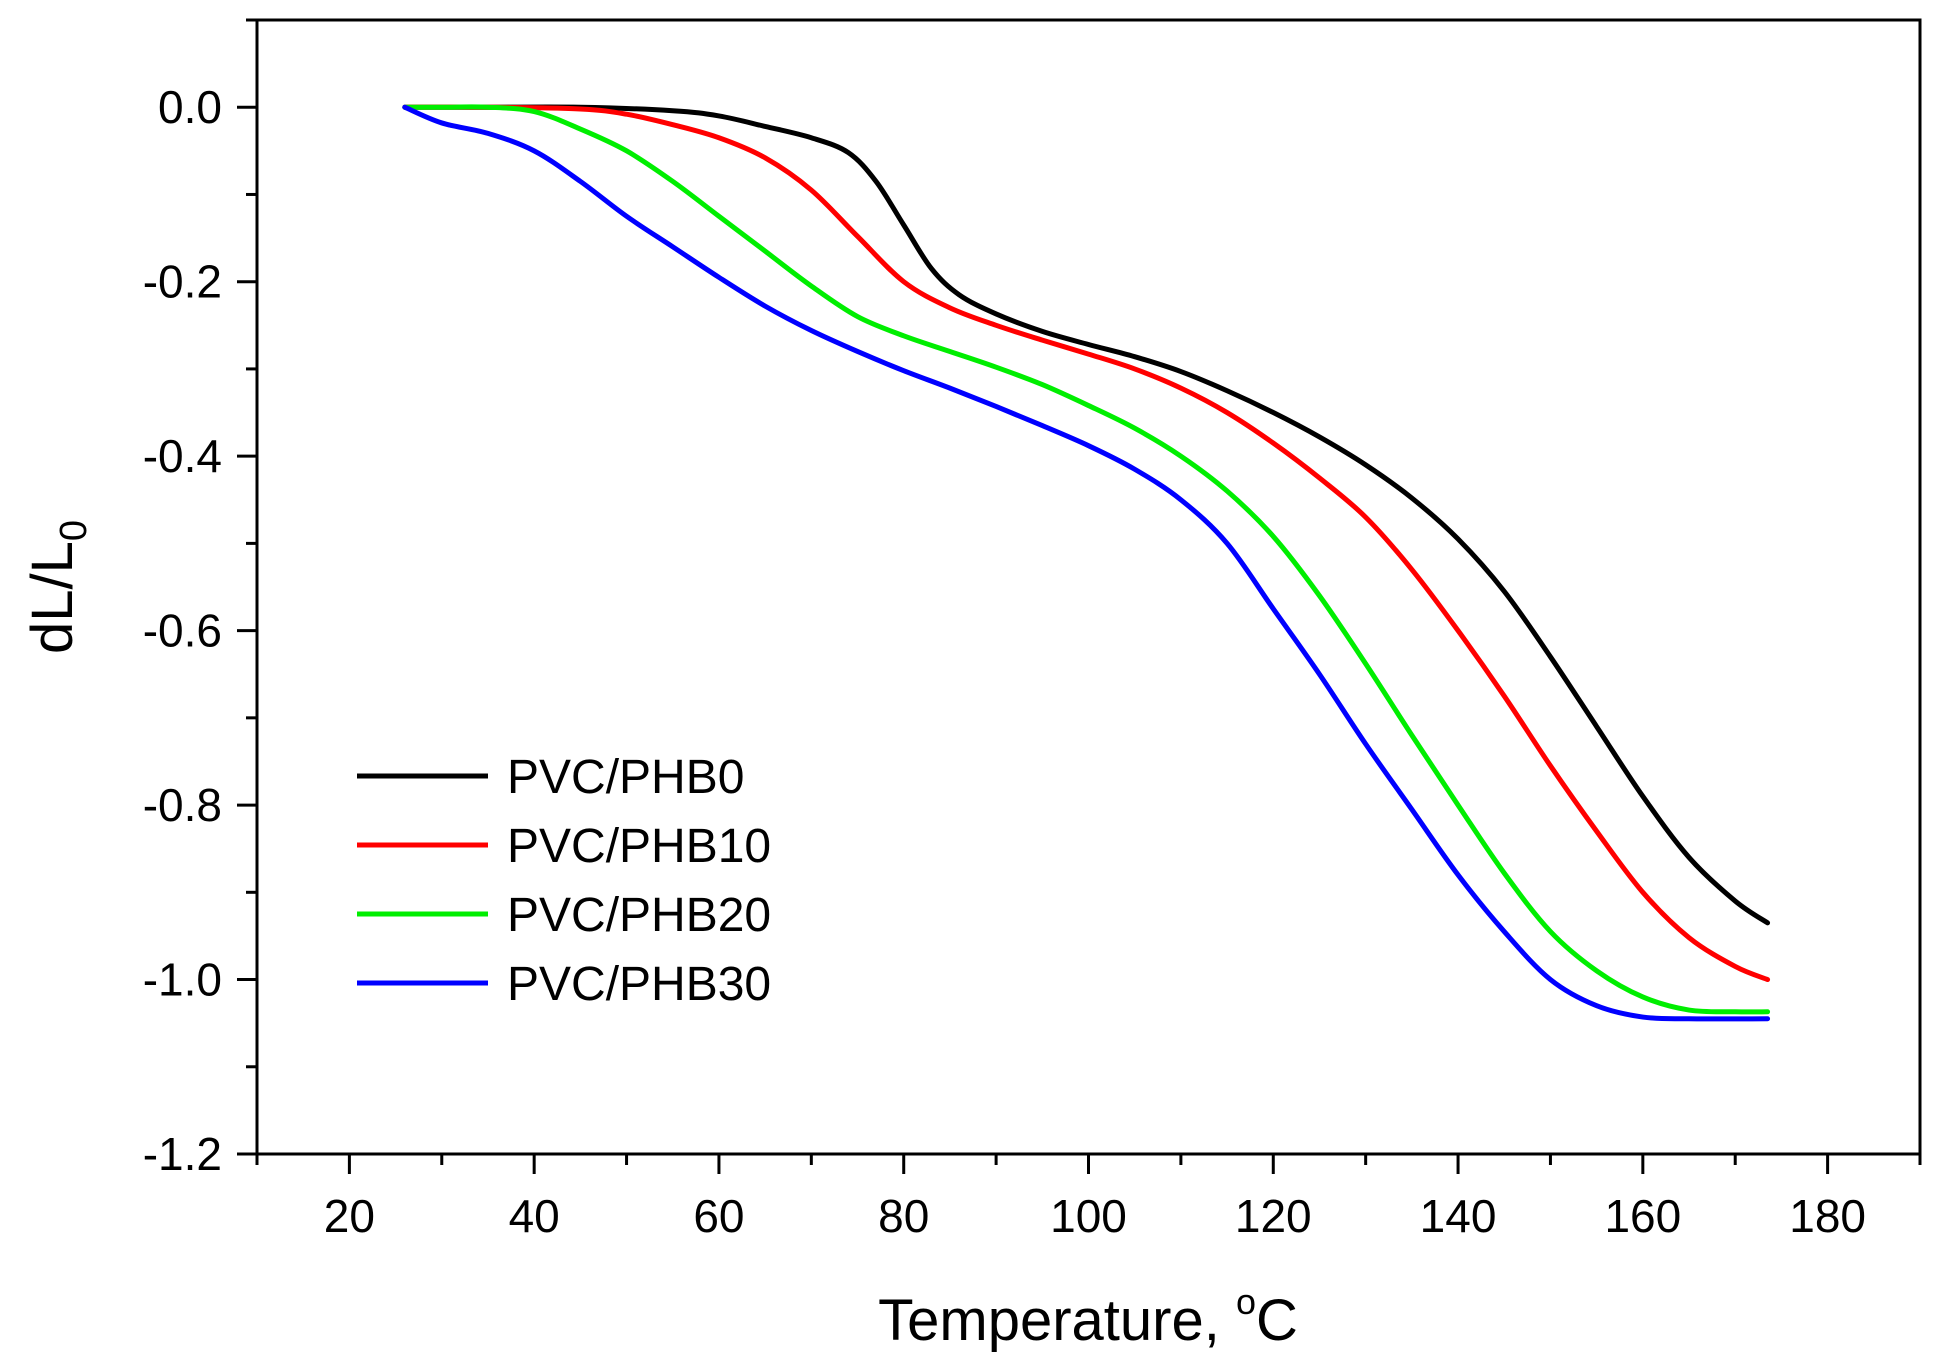  Describe the element at coordinates (718, 1216) in the screenshot. I see `x-tick-label: 60` at that location.